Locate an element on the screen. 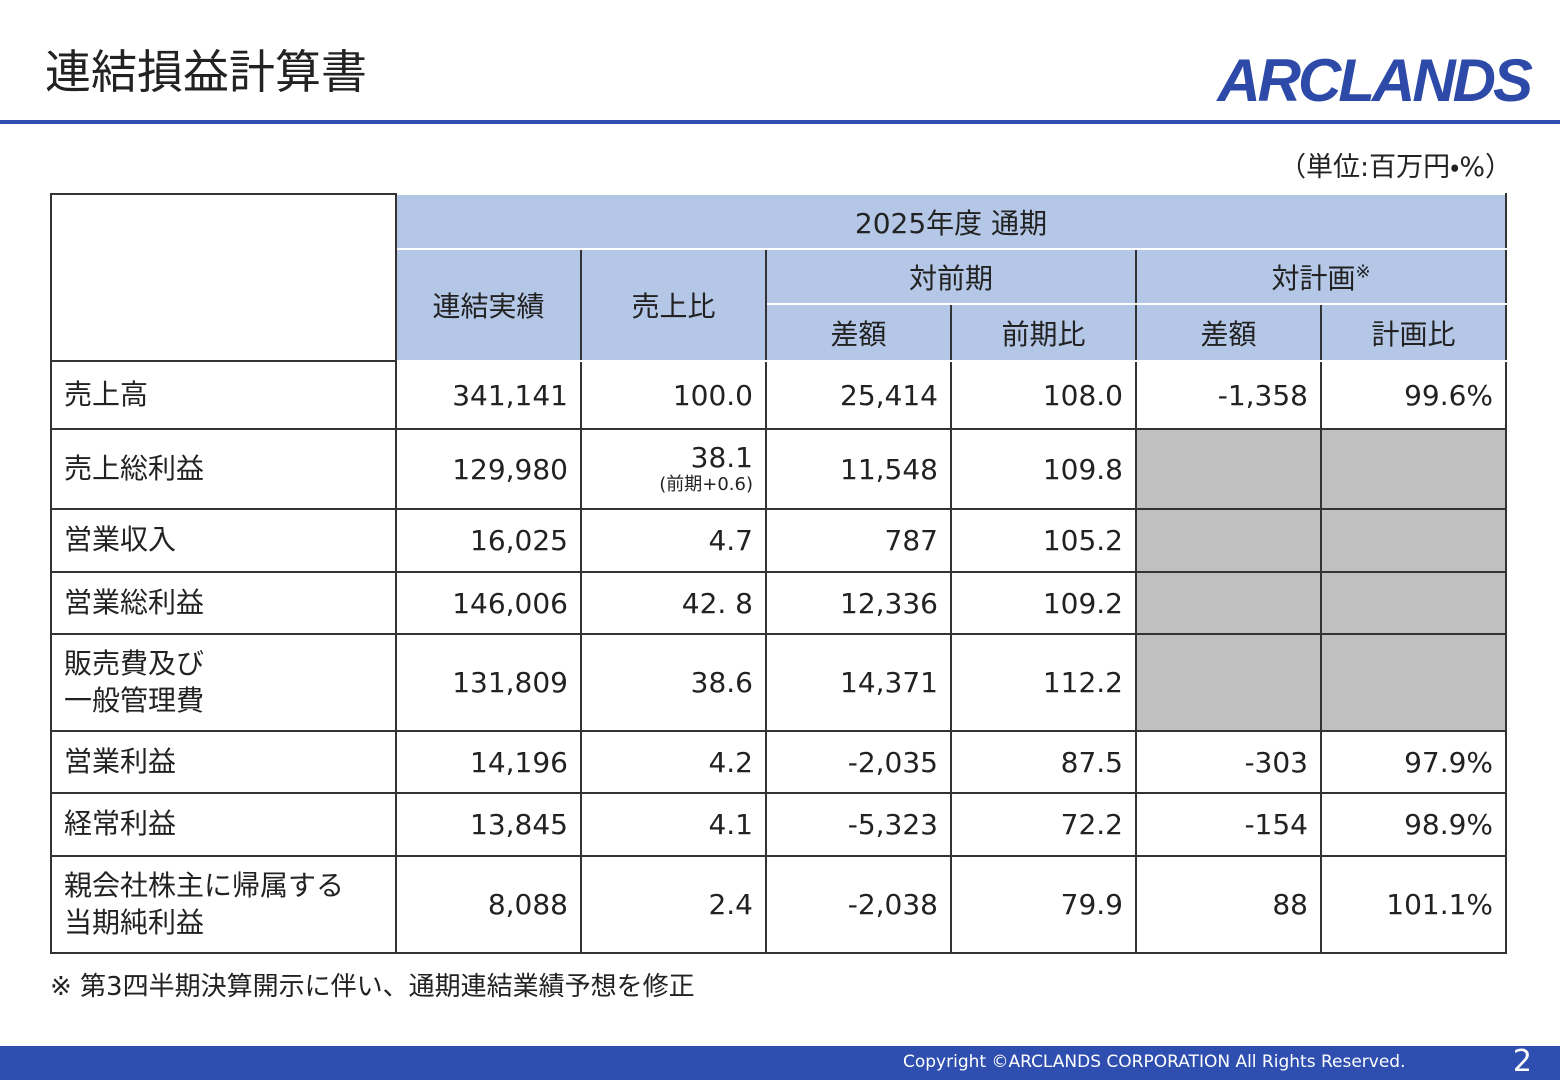  table-row: 営業利益 14,196 4.2 -2,035 87.5 -303 97.9% is located at coordinates (779, 762).